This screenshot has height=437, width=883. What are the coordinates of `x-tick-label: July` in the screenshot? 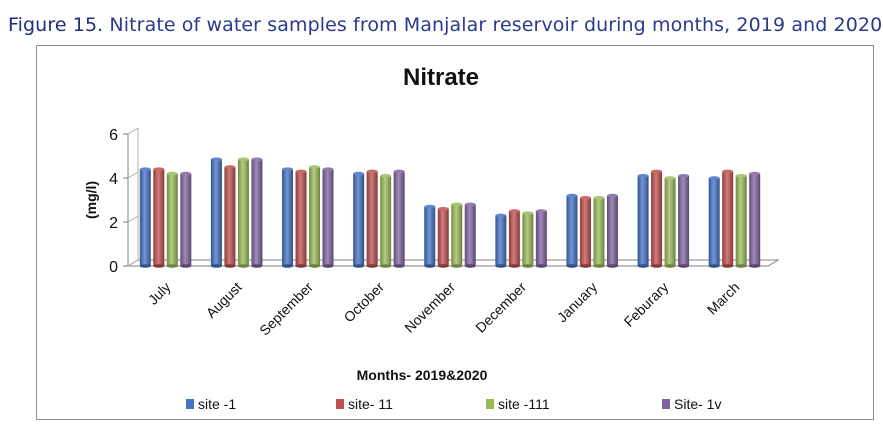 It's located at (159, 293).